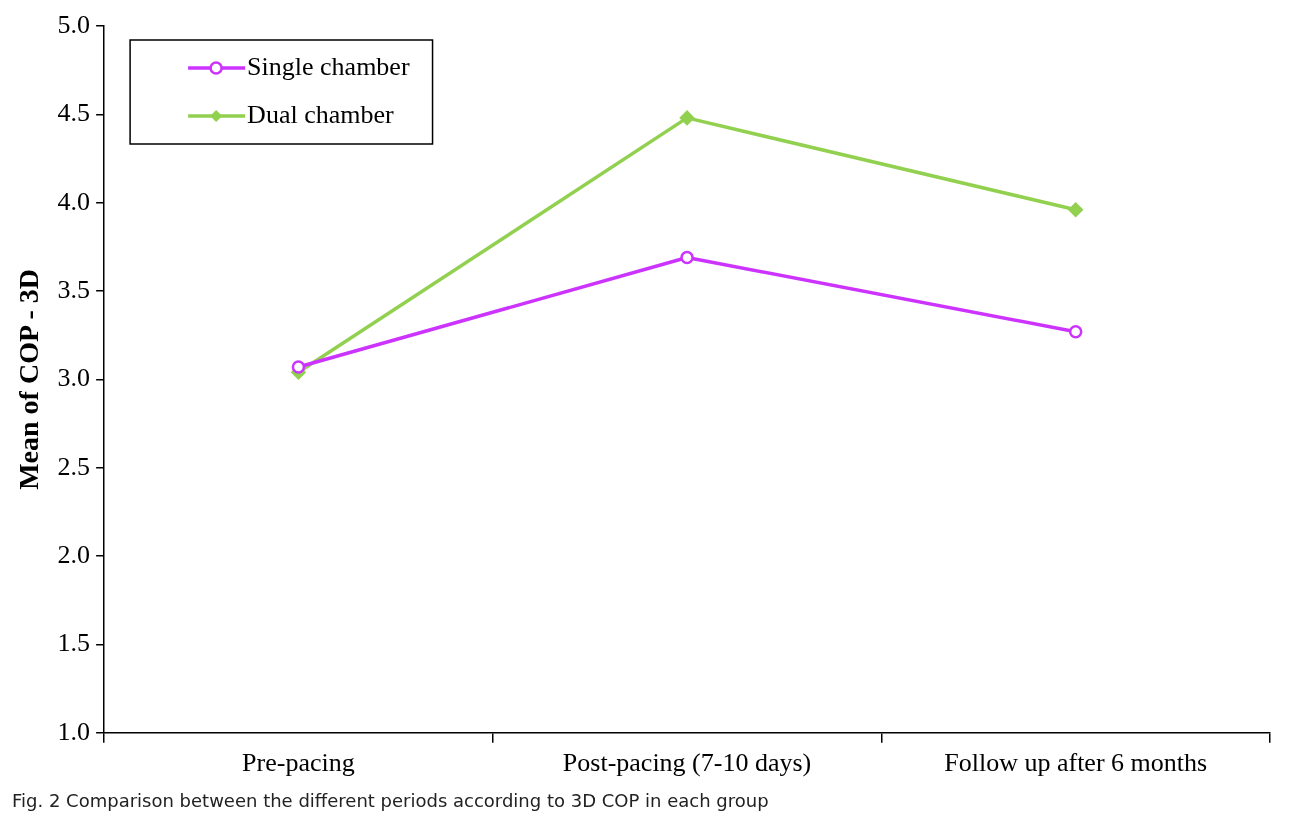 Image resolution: width=1292 pixels, height=822 pixels. What do you see at coordinates (74, 378) in the screenshot?
I see `y-tick-label: 3.0` at bounding box center [74, 378].